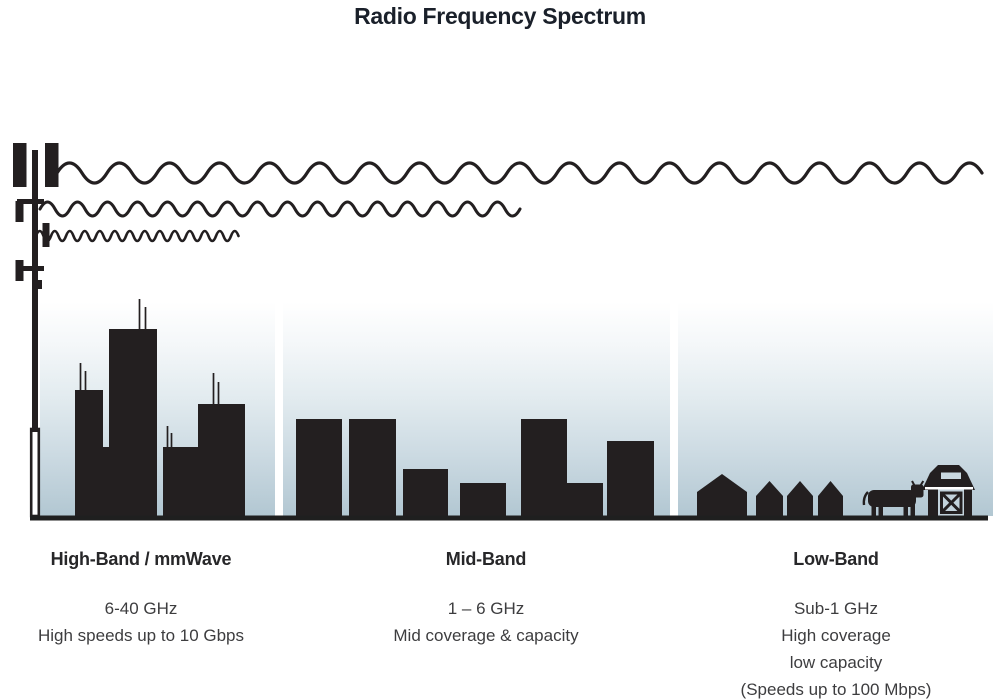 This screenshot has height=700, width=1000. What do you see at coordinates (836, 608) in the screenshot?
I see `band-detail-line: Sub-1 GHz` at bounding box center [836, 608].